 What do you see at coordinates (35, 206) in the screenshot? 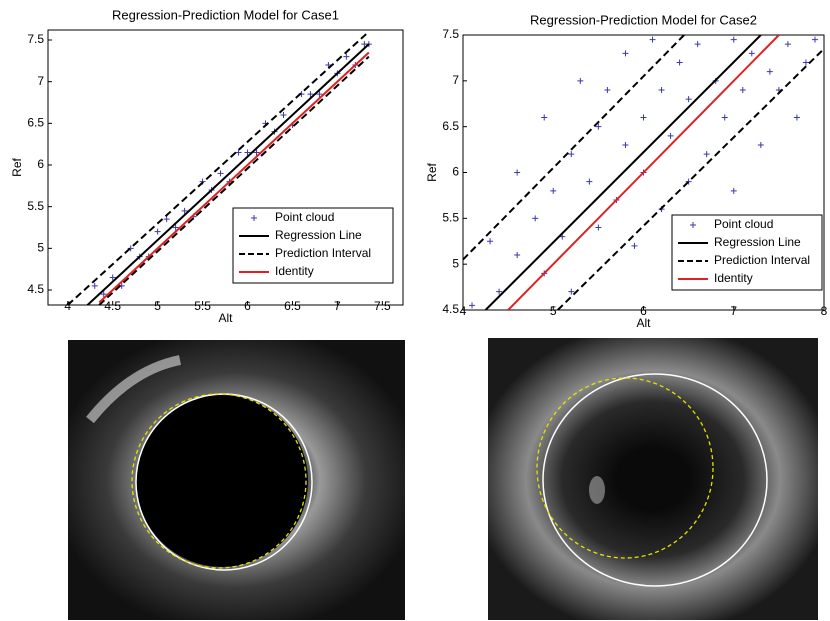
I see `y-tick-label: 5.5` at bounding box center [35, 206].